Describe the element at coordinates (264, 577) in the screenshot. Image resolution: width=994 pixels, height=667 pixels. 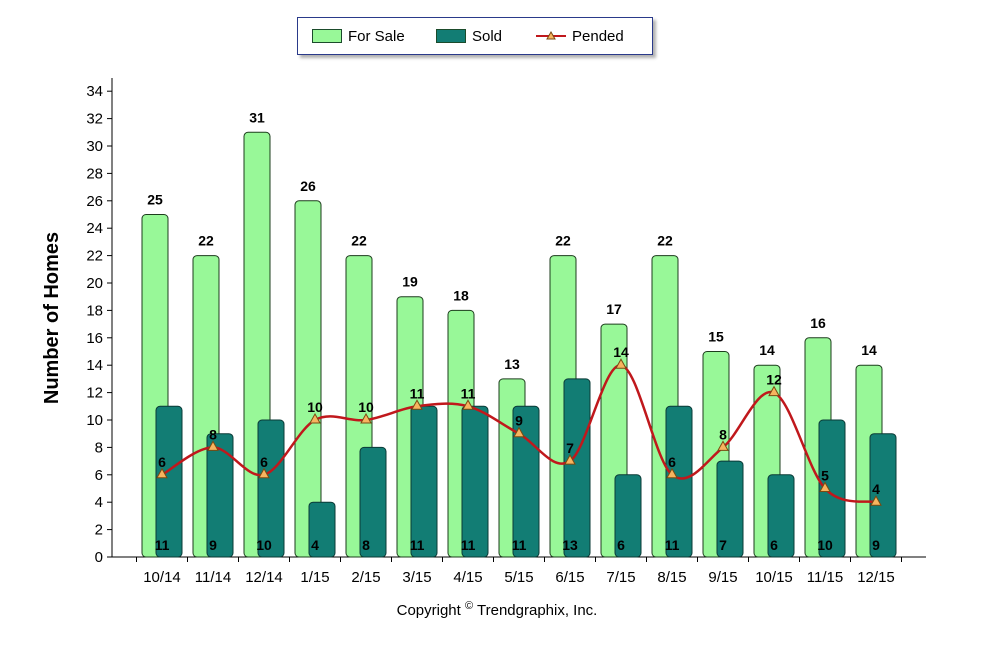
I see `x-tick-label: 12/14` at that location.